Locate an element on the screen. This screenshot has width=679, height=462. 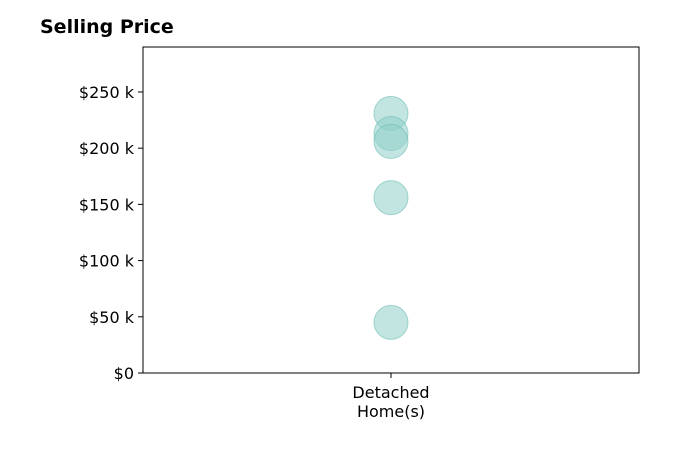
data-points is located at coordinates (391, 217).